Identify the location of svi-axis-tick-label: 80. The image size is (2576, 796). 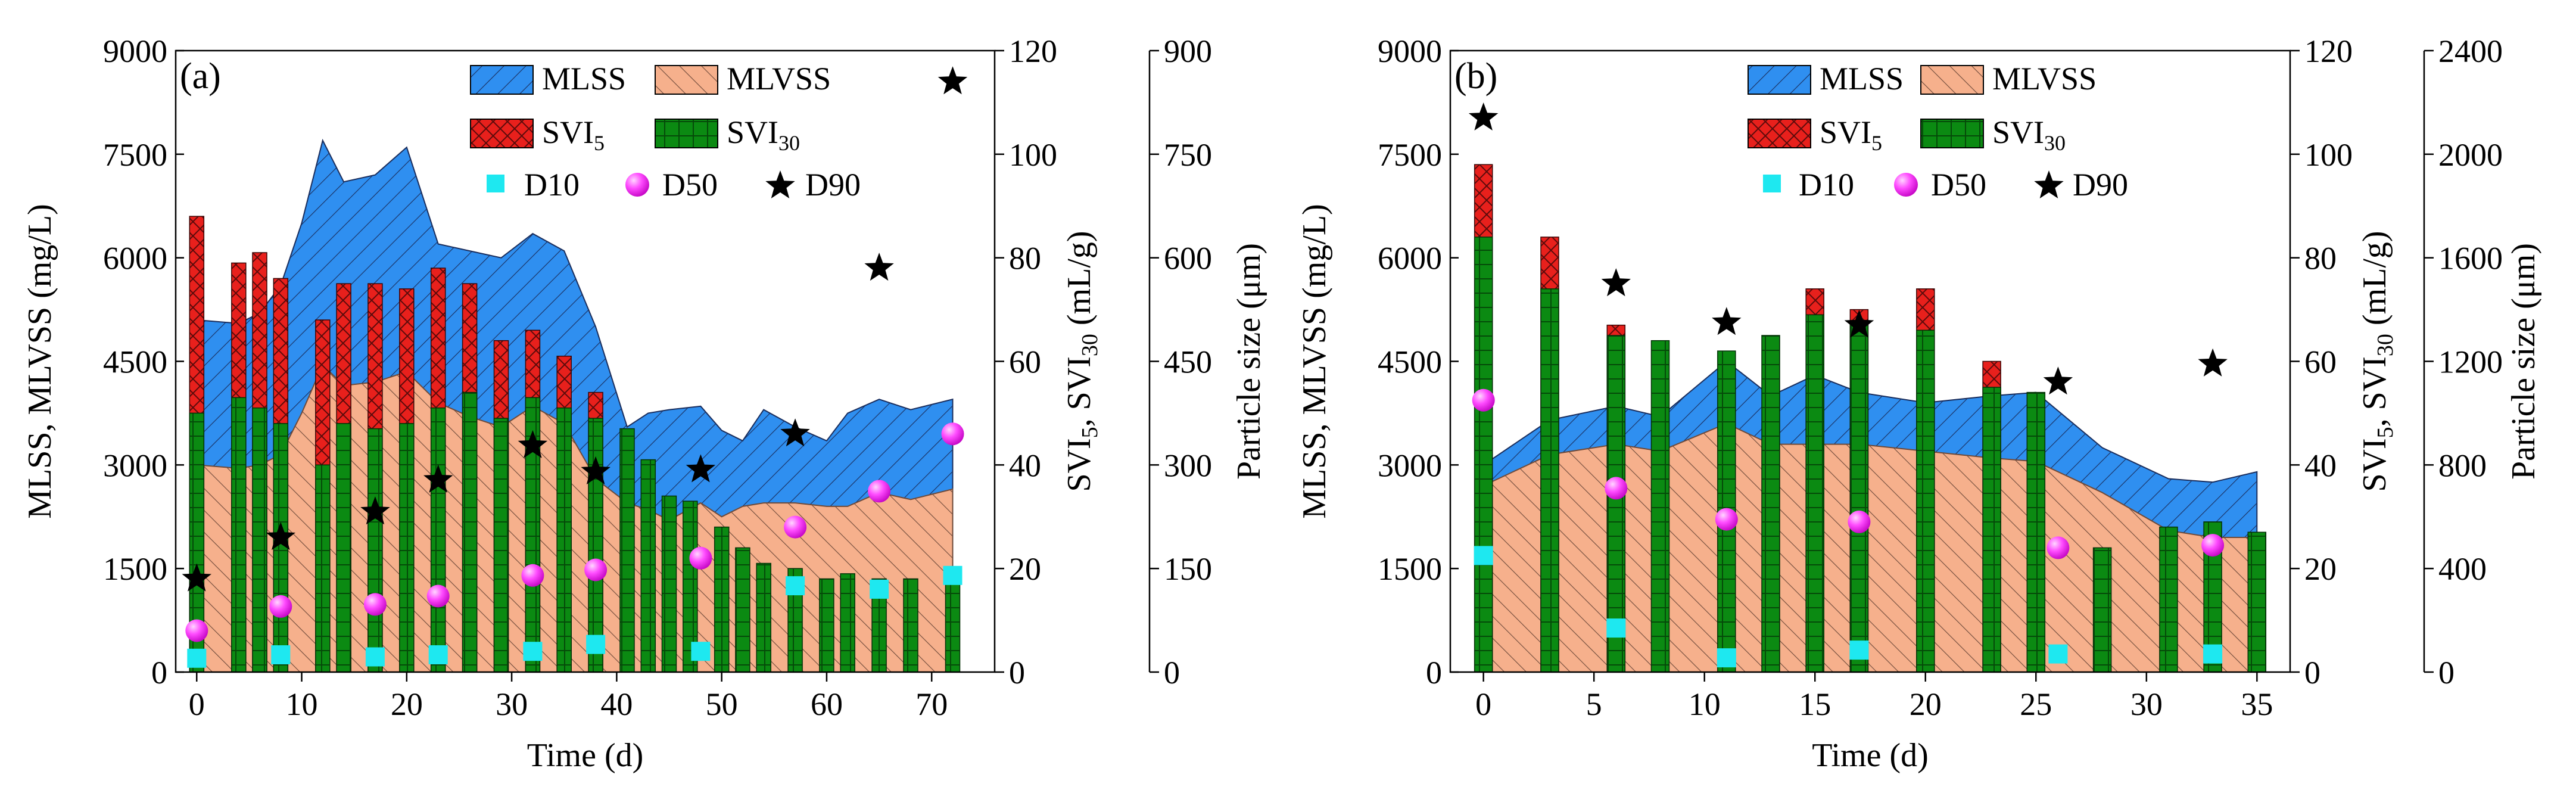
(2320, 258).